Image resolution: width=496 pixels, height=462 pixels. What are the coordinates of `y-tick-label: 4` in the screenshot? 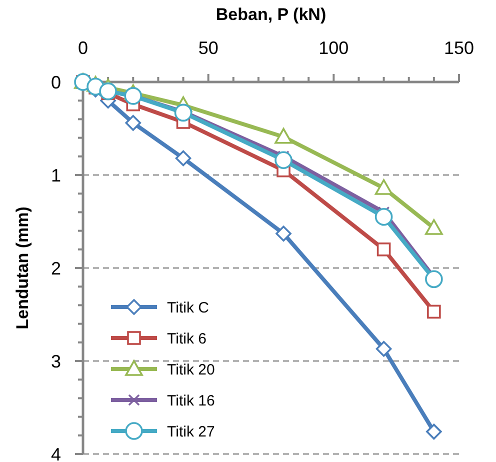 It's located at (55, 453).